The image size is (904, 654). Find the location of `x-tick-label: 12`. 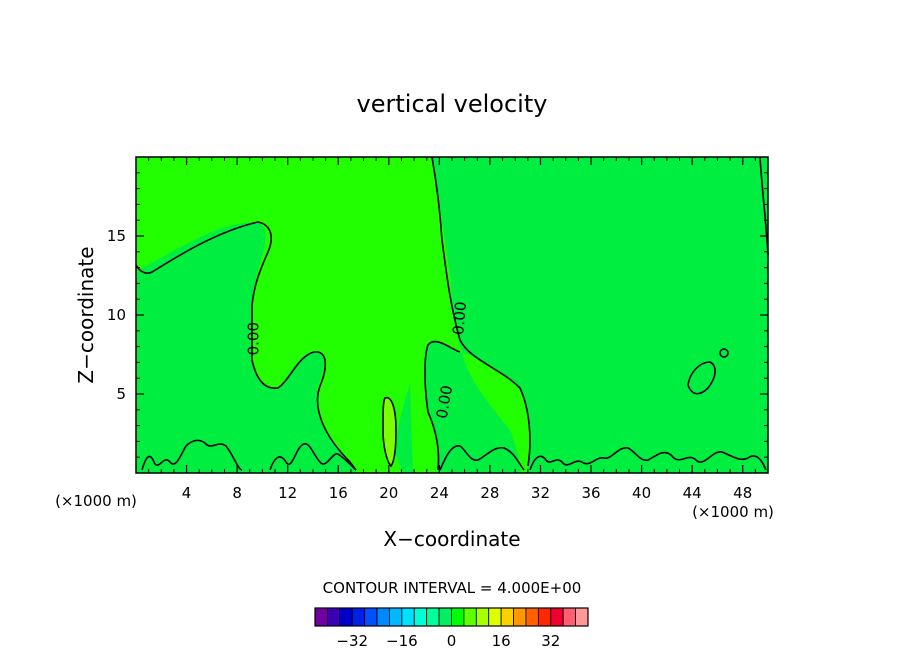

x-tick-label: 12 is located at coordinates (287, 493).